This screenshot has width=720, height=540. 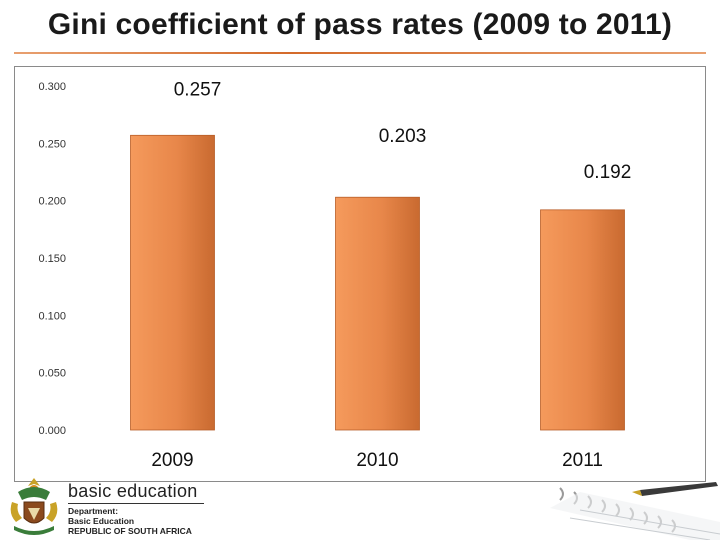 What do you see at coordinates (130, 531) in the screenshot?
I see `country-name: REPUBLIC OF SOUTH AFRICA` at bounding box center [130, 531].